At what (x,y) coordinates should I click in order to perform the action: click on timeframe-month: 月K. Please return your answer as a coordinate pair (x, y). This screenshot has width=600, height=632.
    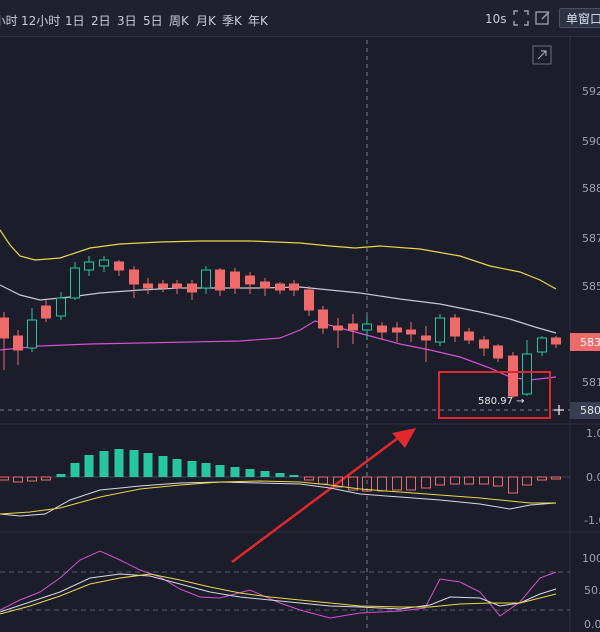
    Looking at the image, I should click on (206, 21).